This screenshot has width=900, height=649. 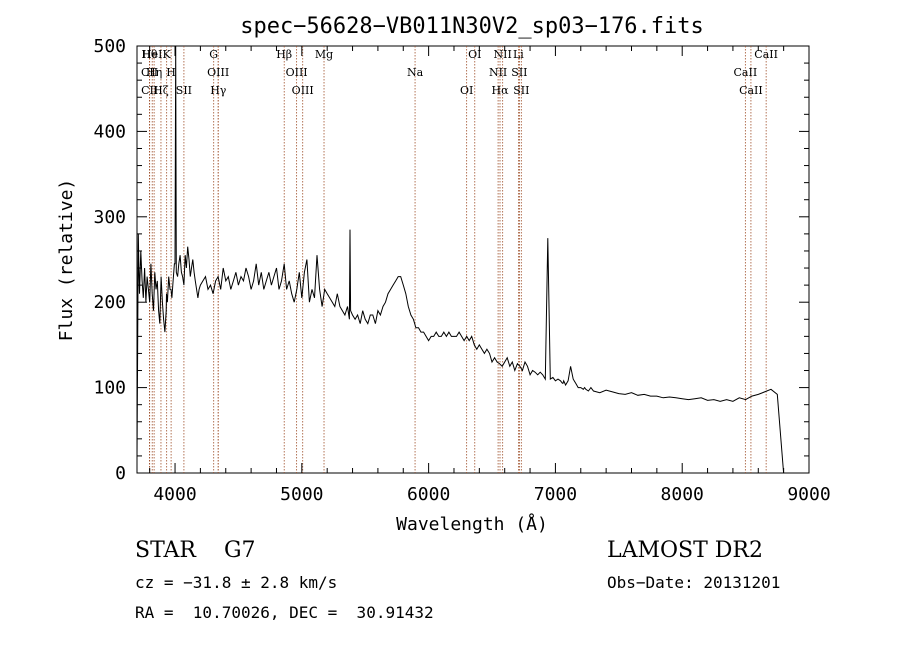 I want to click on line-marker-label: Li, so click(x=518, y=54).